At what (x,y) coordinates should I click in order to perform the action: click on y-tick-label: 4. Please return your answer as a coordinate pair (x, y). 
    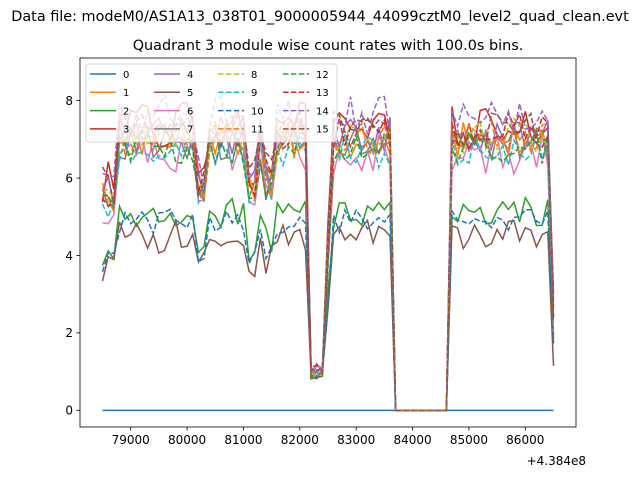
    Looking at the image, I should click on (69, 256).